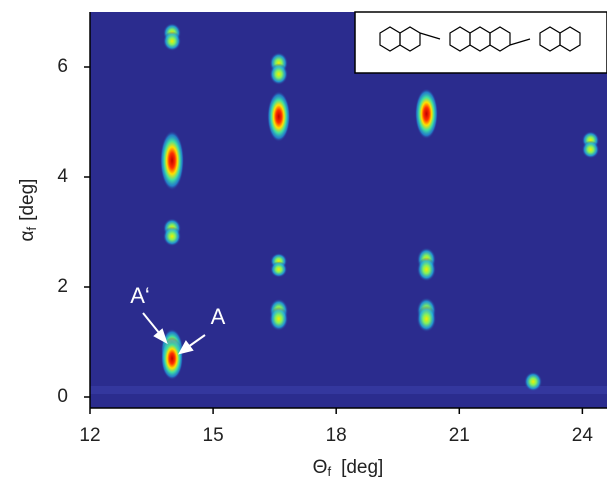 This screenshot has height=486, width=607. What do you see at coordinates (62, 66) in the screenshot?
I see `y-tick-label: 6` at bounding box center [62, 66].